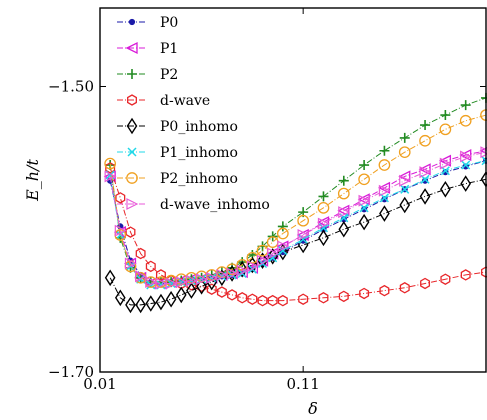 The image size is (487, 420). What do you see at coordinates (169, 23) in the screenshot?
I see `legend-label: P0` at bounding box center [169, 23].